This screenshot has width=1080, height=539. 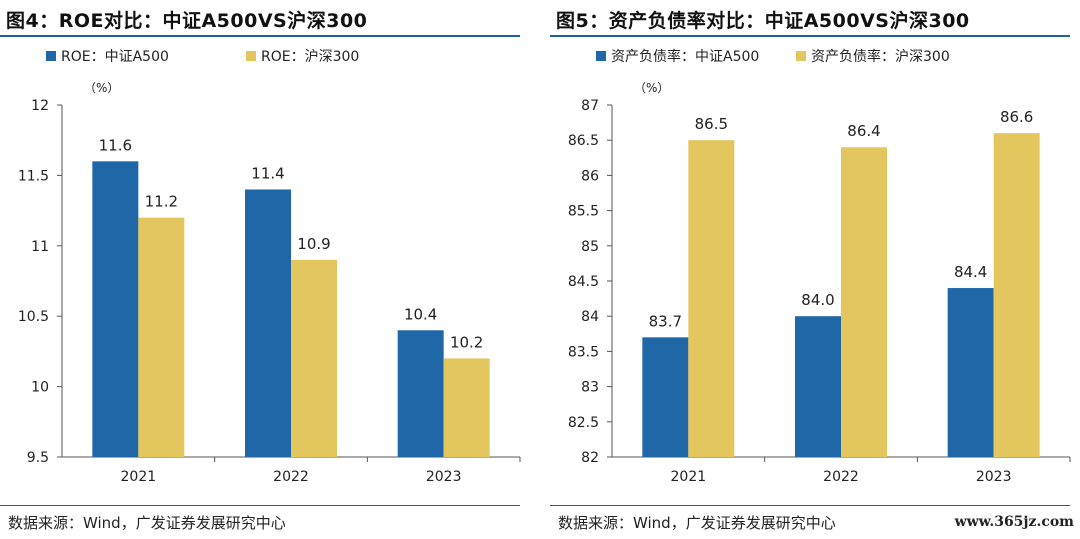 What do you see at coordinates (583, 212) in the screenshot?
I see `y-tick-label: 85.5` at bounding box center [583, 212].